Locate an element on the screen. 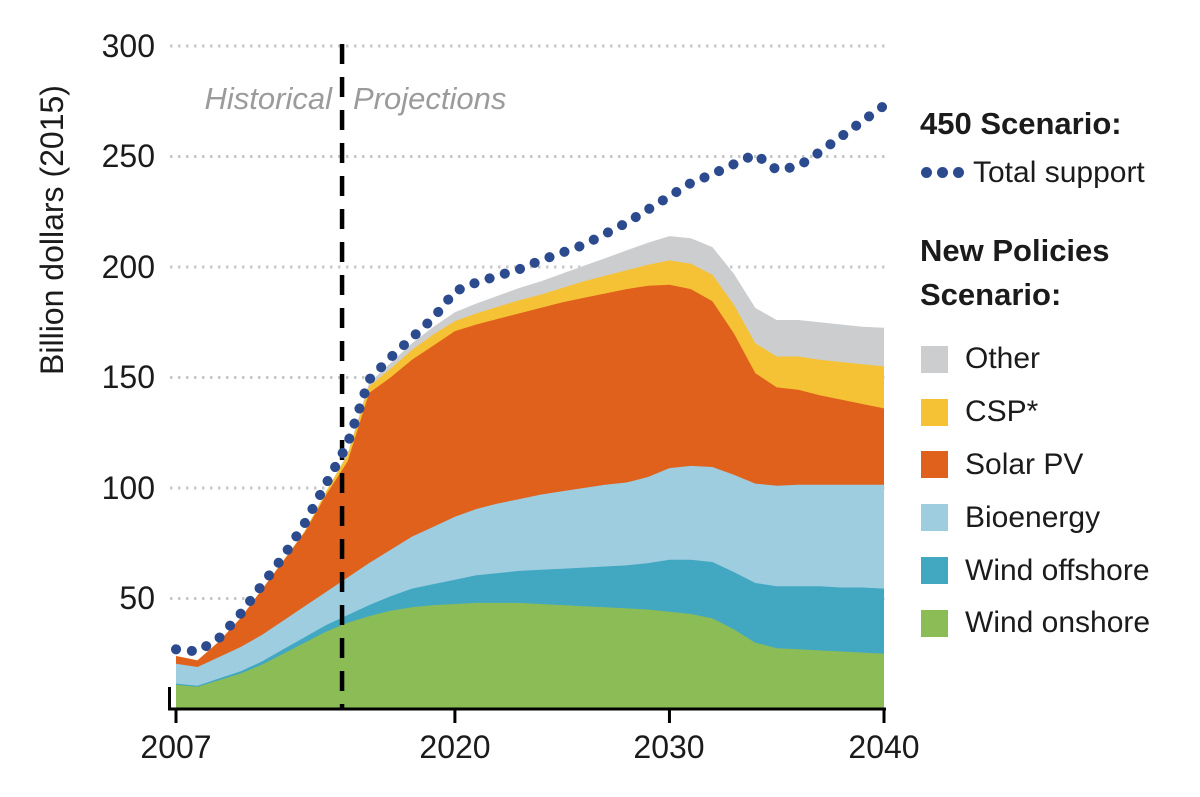 Image resolution: width=1200 pixels, height=797 pixels. x-tick-label: 2007 is located at coordinates (176, 747).